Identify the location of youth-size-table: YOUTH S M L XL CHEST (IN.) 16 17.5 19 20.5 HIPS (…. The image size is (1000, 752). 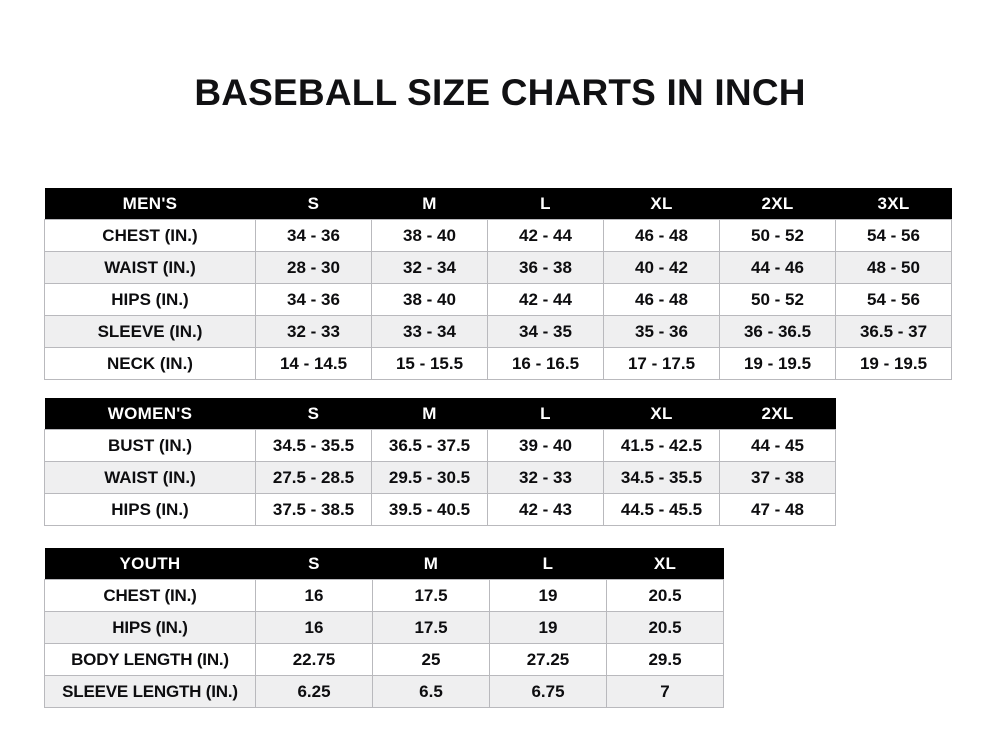
(384, 628).